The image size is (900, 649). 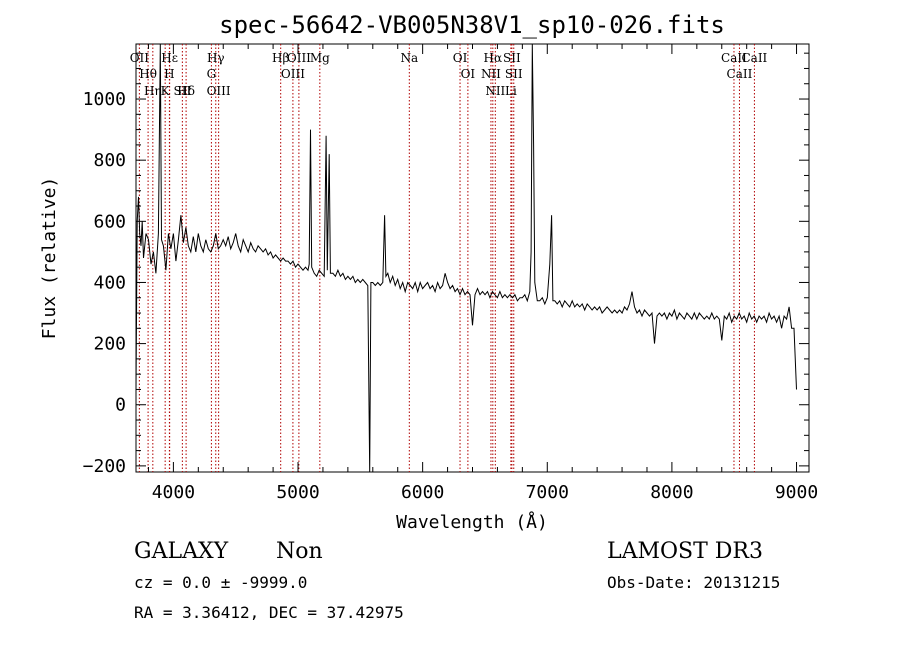 I want to click on line-label: Hα, so click(x=493, y=58).